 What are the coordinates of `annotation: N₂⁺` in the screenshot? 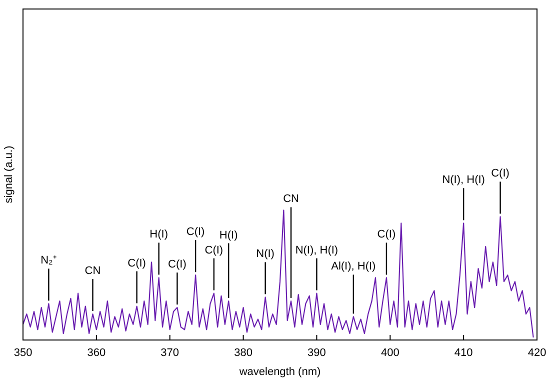 It's located at (48, 260).